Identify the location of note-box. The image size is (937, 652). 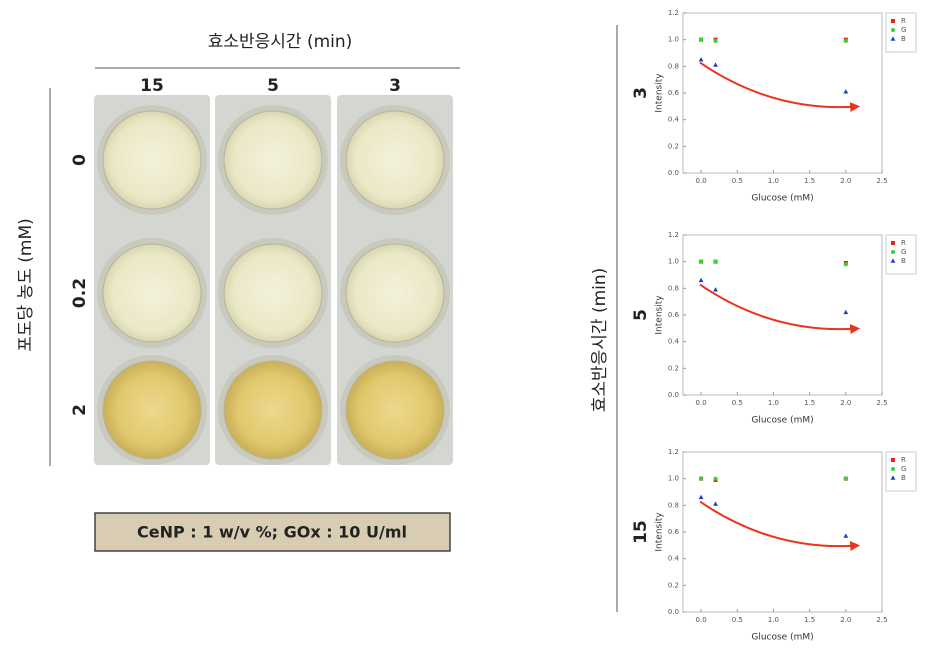
(272, 532).